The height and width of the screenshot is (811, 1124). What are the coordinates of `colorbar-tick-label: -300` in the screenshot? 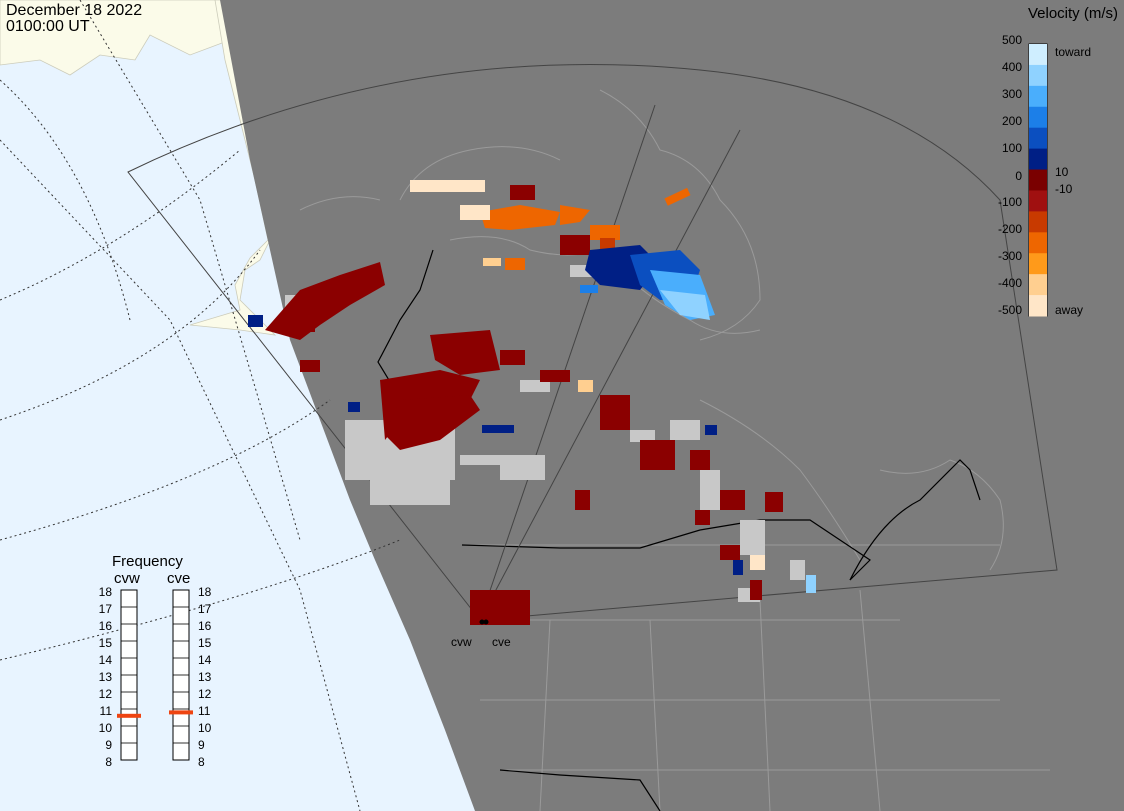 It's located at (1010, 256).